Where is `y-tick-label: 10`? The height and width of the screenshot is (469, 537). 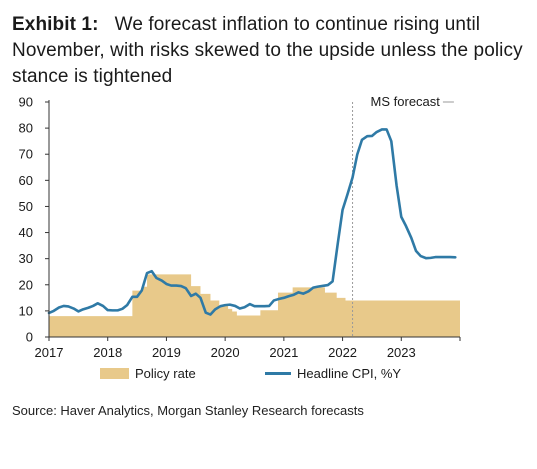
y-tick-label: 10 is located at coordinates (26, 310).